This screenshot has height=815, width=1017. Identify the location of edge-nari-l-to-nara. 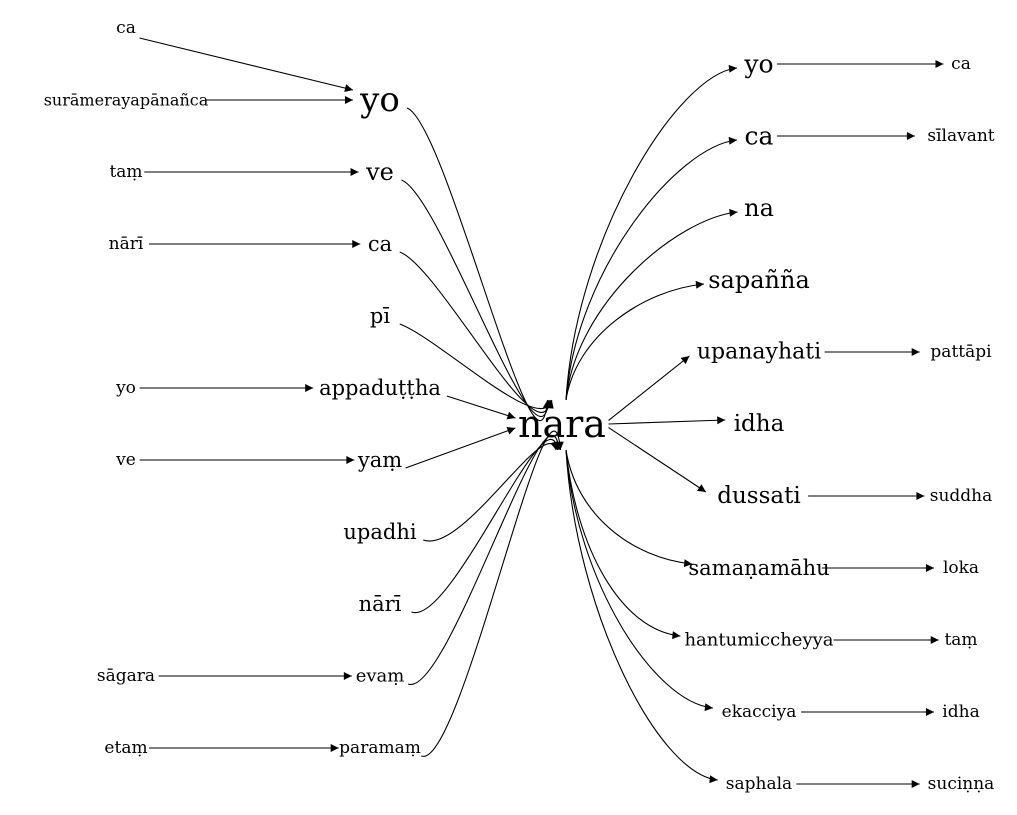
(486, 526).